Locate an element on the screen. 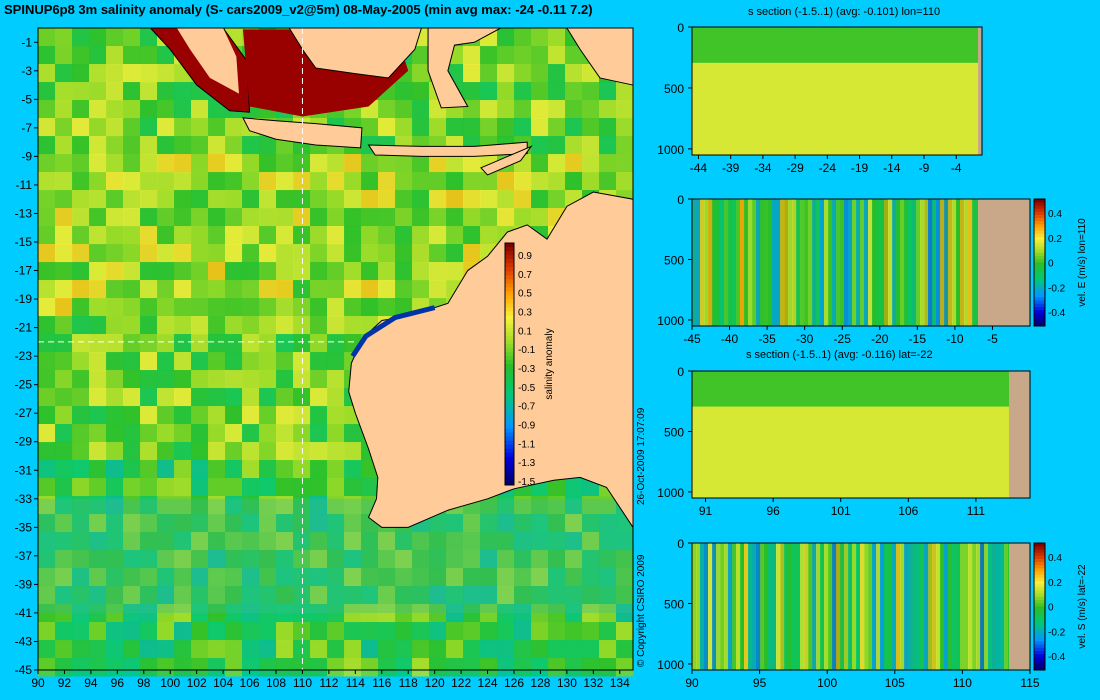 The height and width of the screenshot is (700, 1100). coastal-low-salinity is located at coordinates (393, 331).